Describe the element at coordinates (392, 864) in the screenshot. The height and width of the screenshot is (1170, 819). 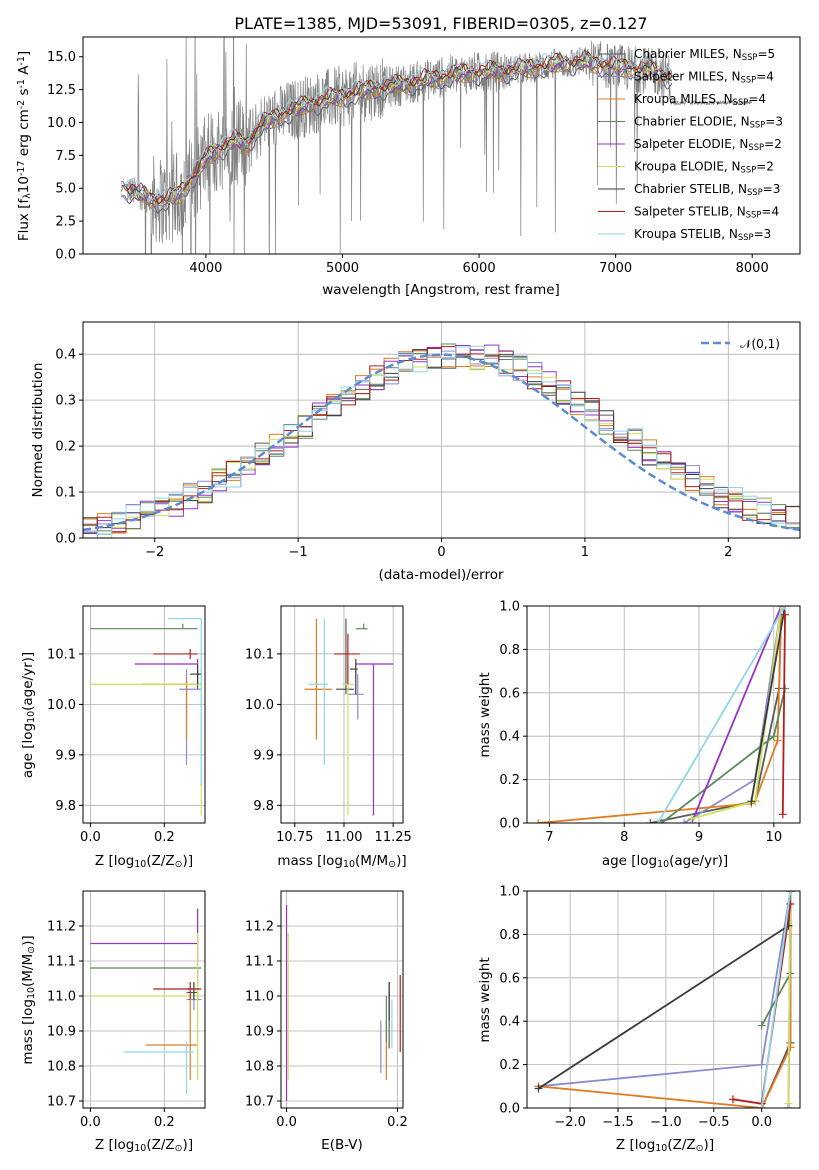
I see `label-fragment: ⊙` at that location.